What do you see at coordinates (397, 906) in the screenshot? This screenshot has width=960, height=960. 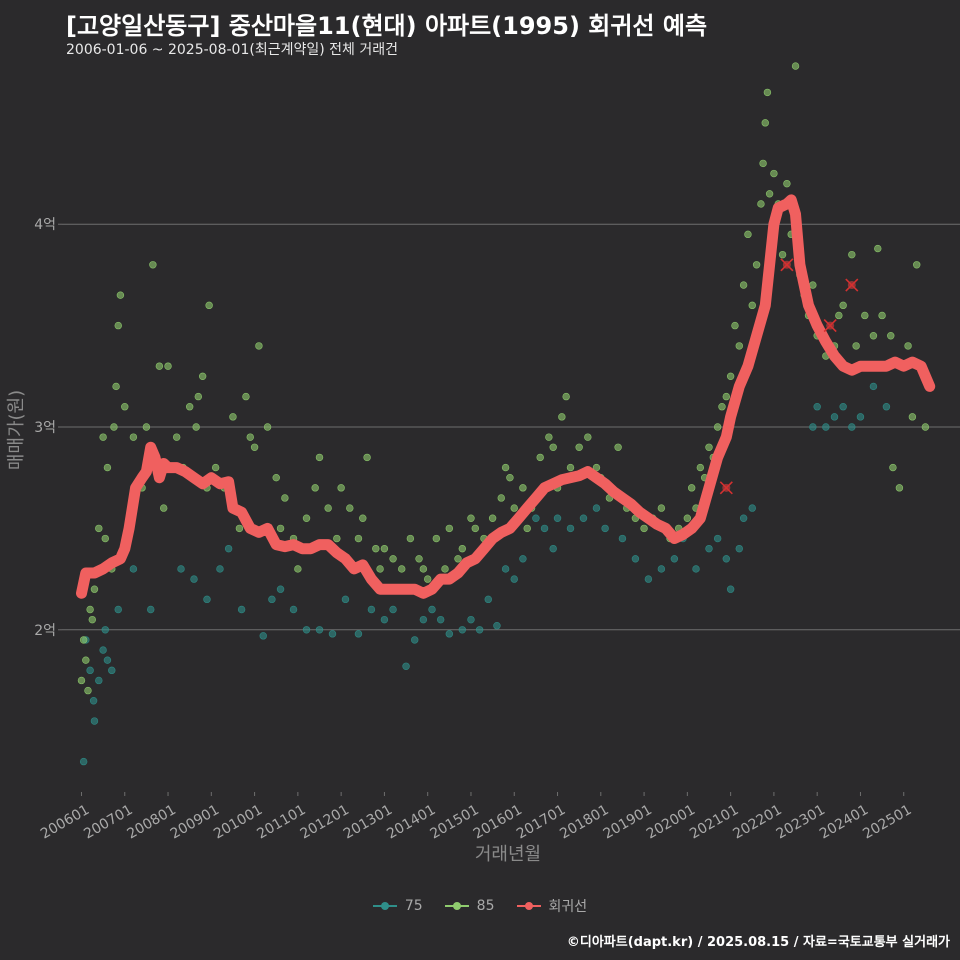 I see `legend-item-75: 75` at bounding box center [397, 906].